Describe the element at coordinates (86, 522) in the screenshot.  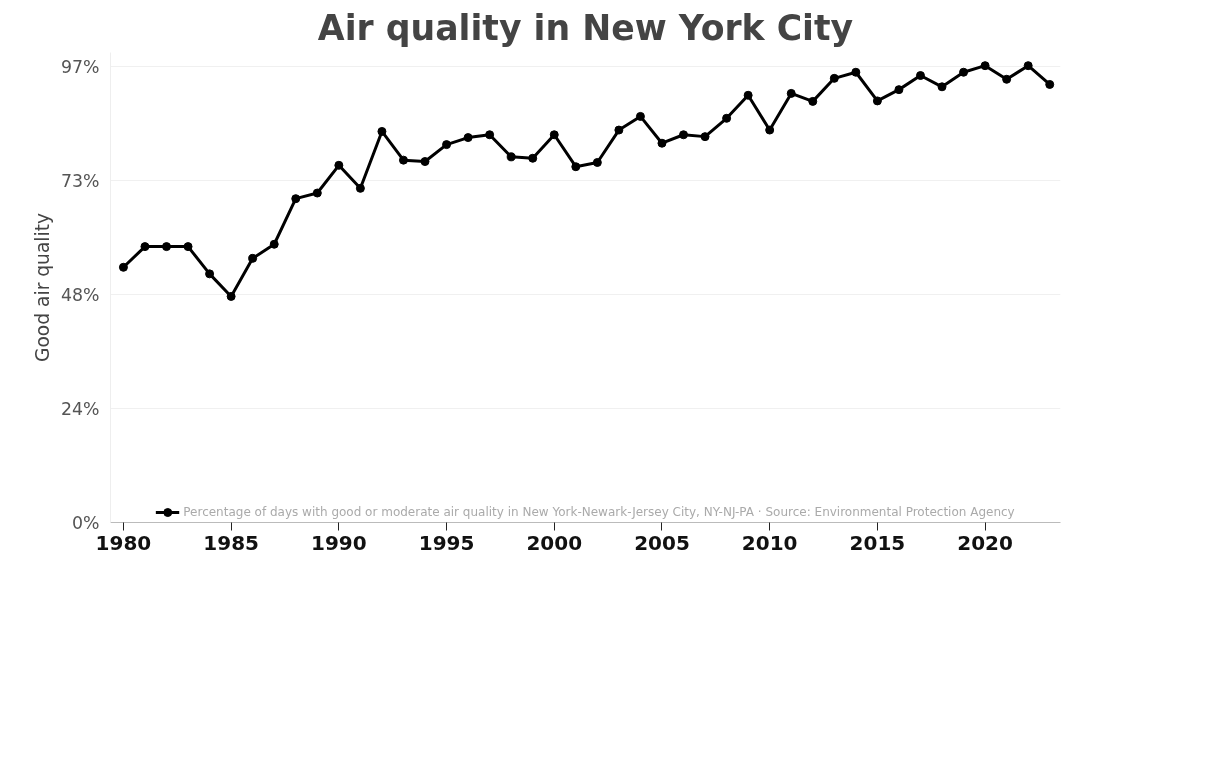
I see `y-tick-label: 0%` at that location.